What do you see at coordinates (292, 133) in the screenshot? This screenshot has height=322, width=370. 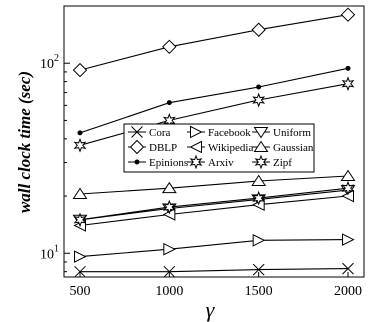 I see `legend-label: Uniform` at bounding box center [292, 133].